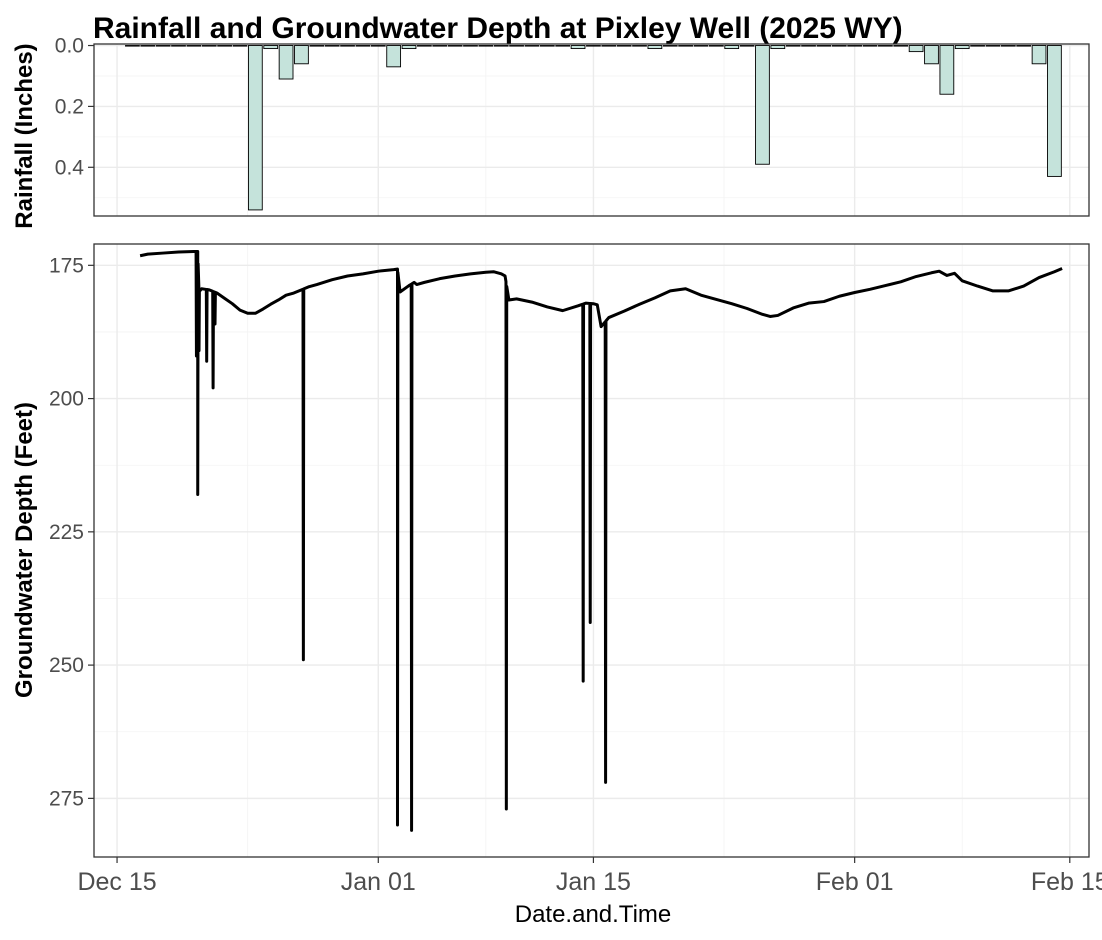 This screenshot has height=940, width=1102. Describe the element at coordinates (1066, 882) in the screenshot. I see `x-tick-label: Feb 15` at that location.